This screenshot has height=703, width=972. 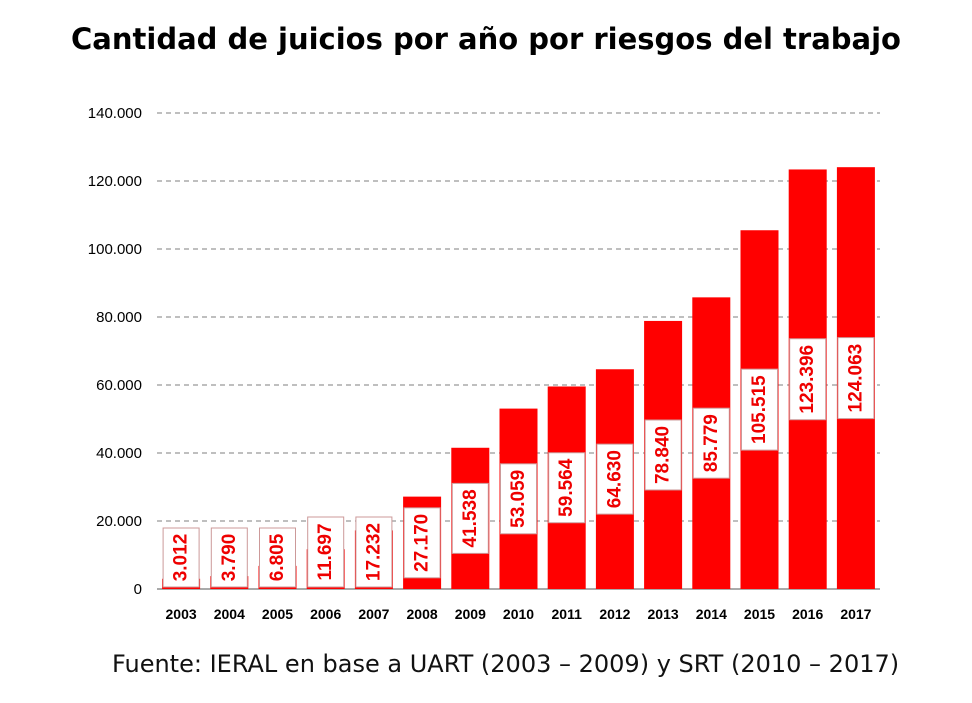 I want to click on y-tick-label: 100.000, so click(x=115, y=249).